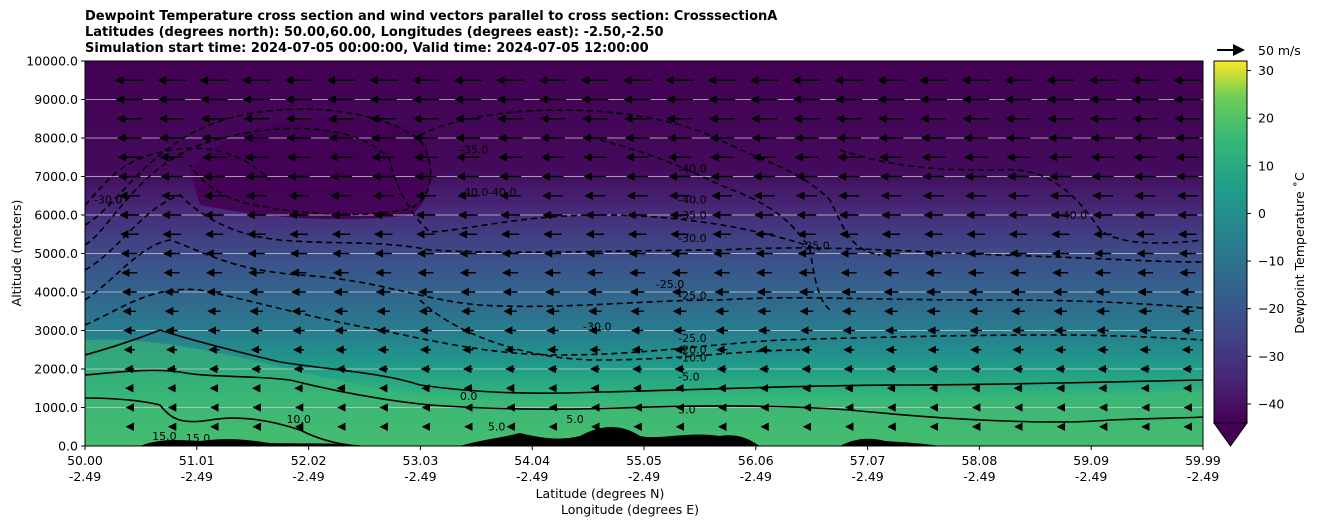 The height and width of the screenshot is (526, 1320). What do you see at coordinates (56, 215) in the screenshot?
I see `y-tick-label: 6000.0` at bounding box center [56, 215].